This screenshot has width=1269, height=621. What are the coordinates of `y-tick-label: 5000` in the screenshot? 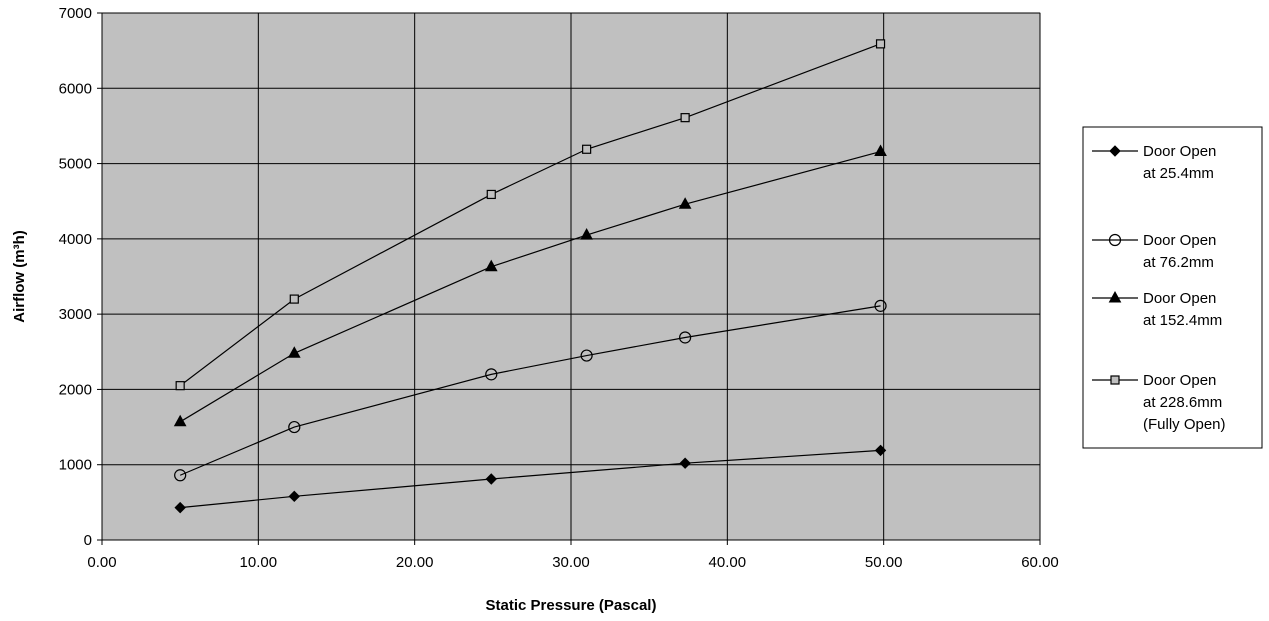 It's located at (75, 164).